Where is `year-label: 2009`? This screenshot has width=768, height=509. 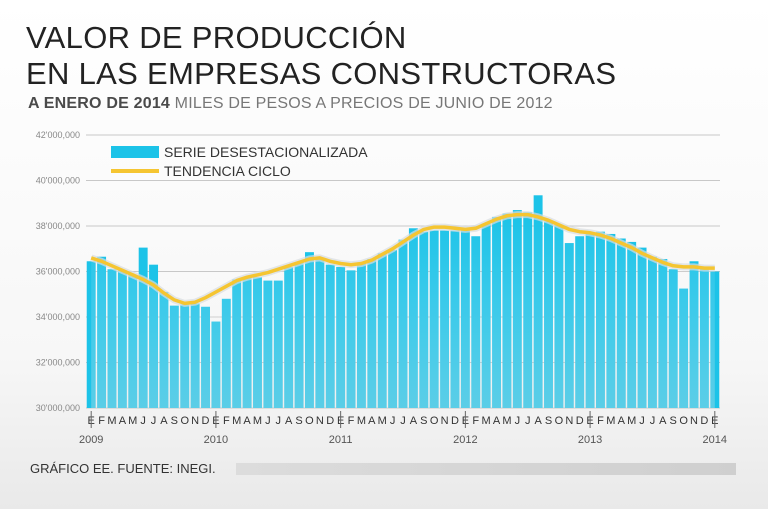
year-label: 2009 is located at coordinates (91, 440).